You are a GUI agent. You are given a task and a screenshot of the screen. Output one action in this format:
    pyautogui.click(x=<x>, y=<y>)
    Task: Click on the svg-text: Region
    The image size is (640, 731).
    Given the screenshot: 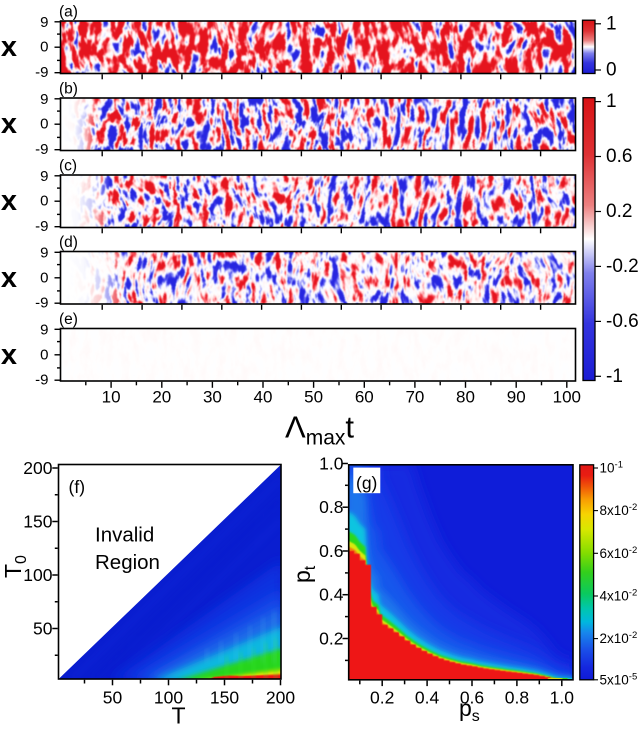 What is the action you would take?
    pyautogui.click(x=127, y=562)
    